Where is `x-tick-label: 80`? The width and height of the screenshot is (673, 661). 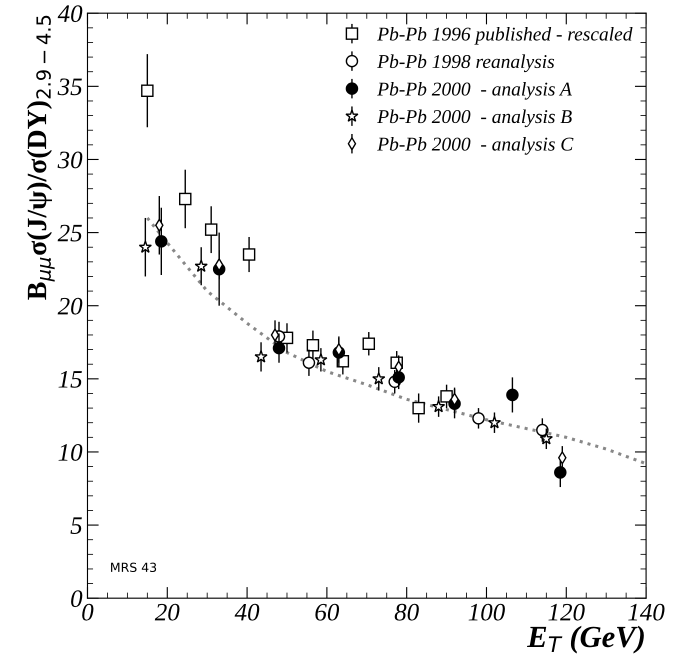 x-tick-label: 80 is located at coordinates (406, 612).